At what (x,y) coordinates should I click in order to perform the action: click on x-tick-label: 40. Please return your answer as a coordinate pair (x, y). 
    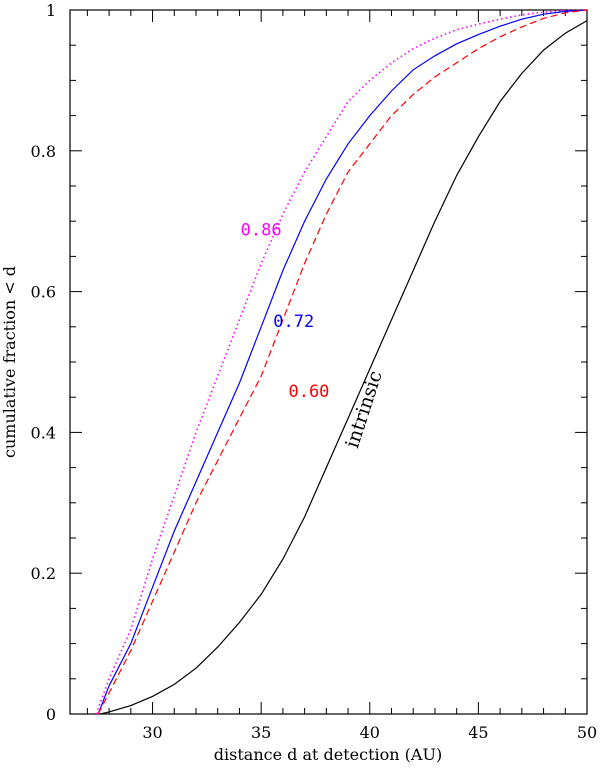
    Looking at the image, I should click on (370, 732).